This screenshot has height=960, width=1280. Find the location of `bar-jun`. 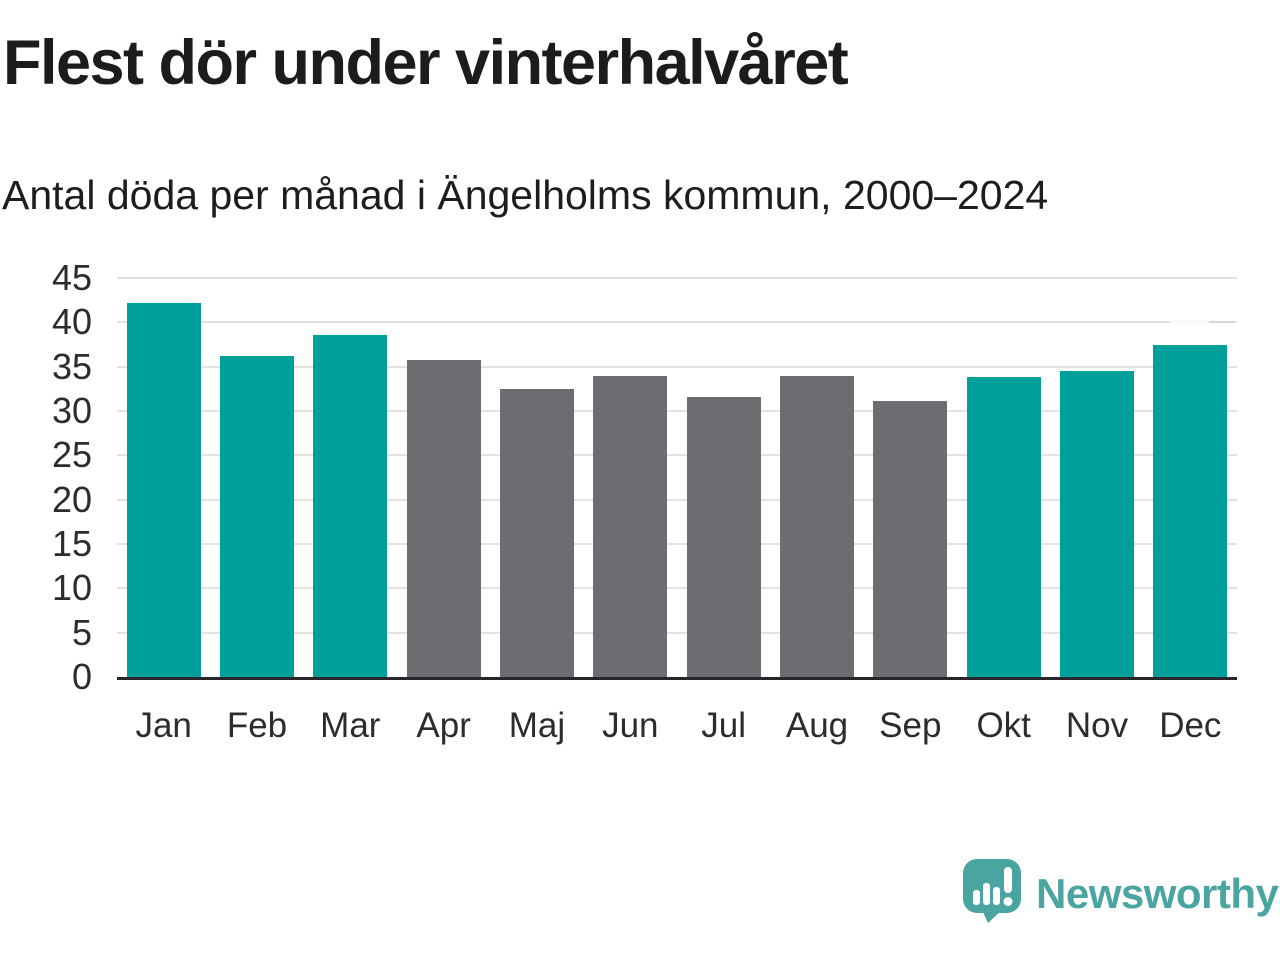

bar-jun is located at coordinates (630, 526).